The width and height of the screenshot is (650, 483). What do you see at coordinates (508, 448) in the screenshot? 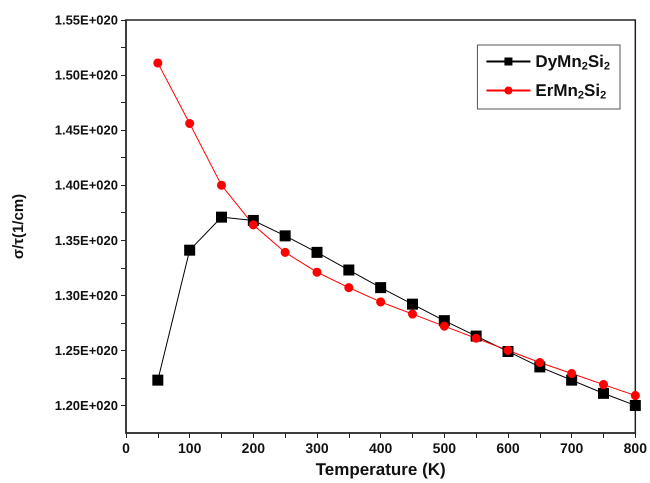
I see `x-tick-label: 600` at bounding box center [508, 448].